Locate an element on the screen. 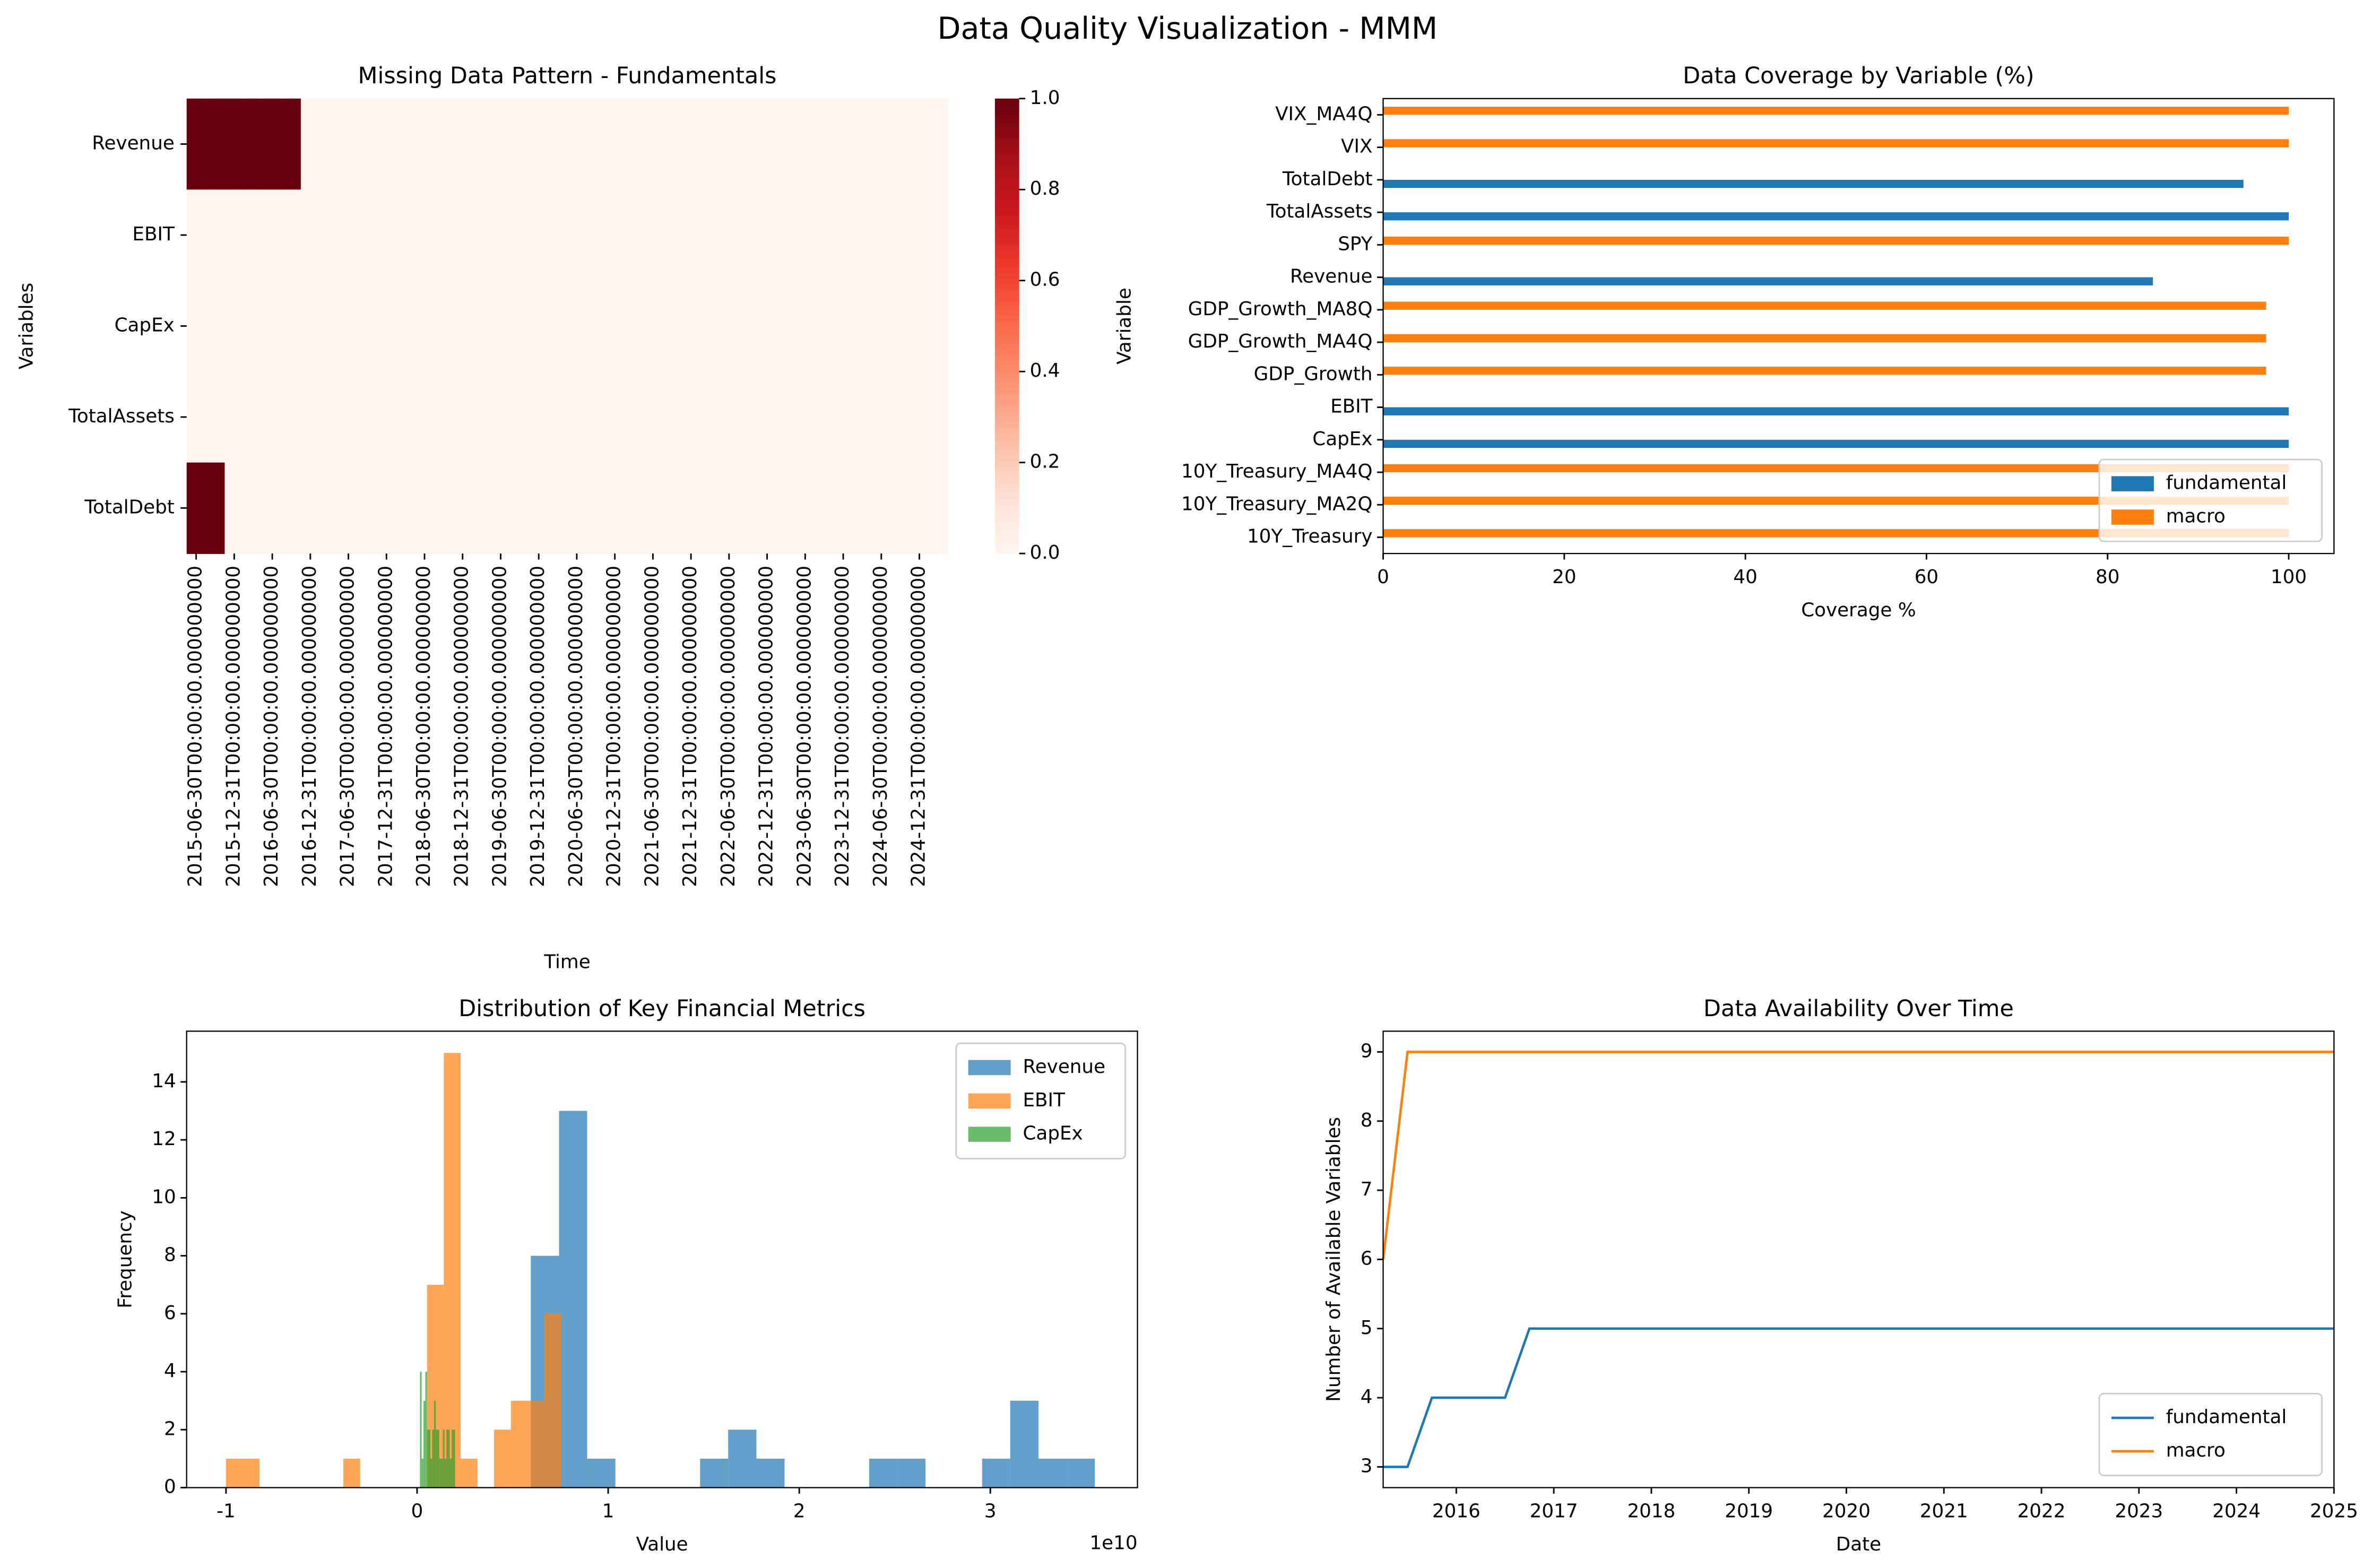  x-tick-label: 2024-06-30T00:00:00.000000000 is located at coordinates (880, 726).